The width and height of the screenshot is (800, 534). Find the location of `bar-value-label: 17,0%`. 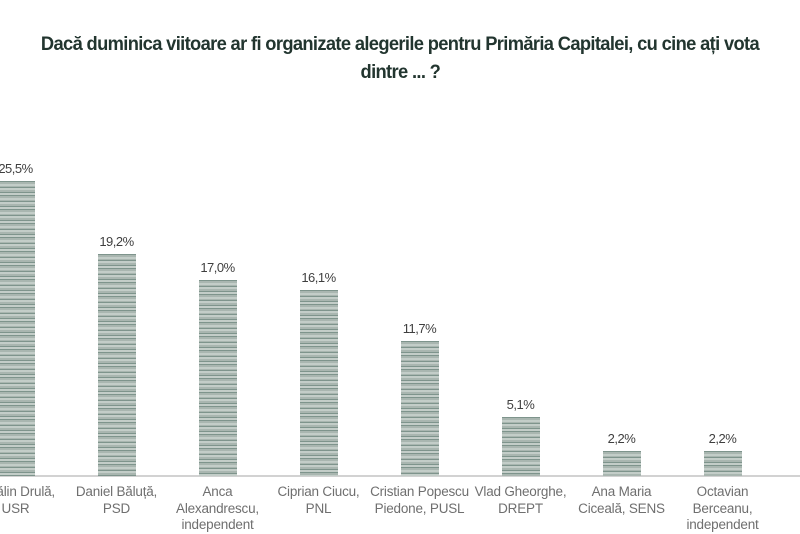

bar-value-label: 17,0% is located at coordinates (217, 267).